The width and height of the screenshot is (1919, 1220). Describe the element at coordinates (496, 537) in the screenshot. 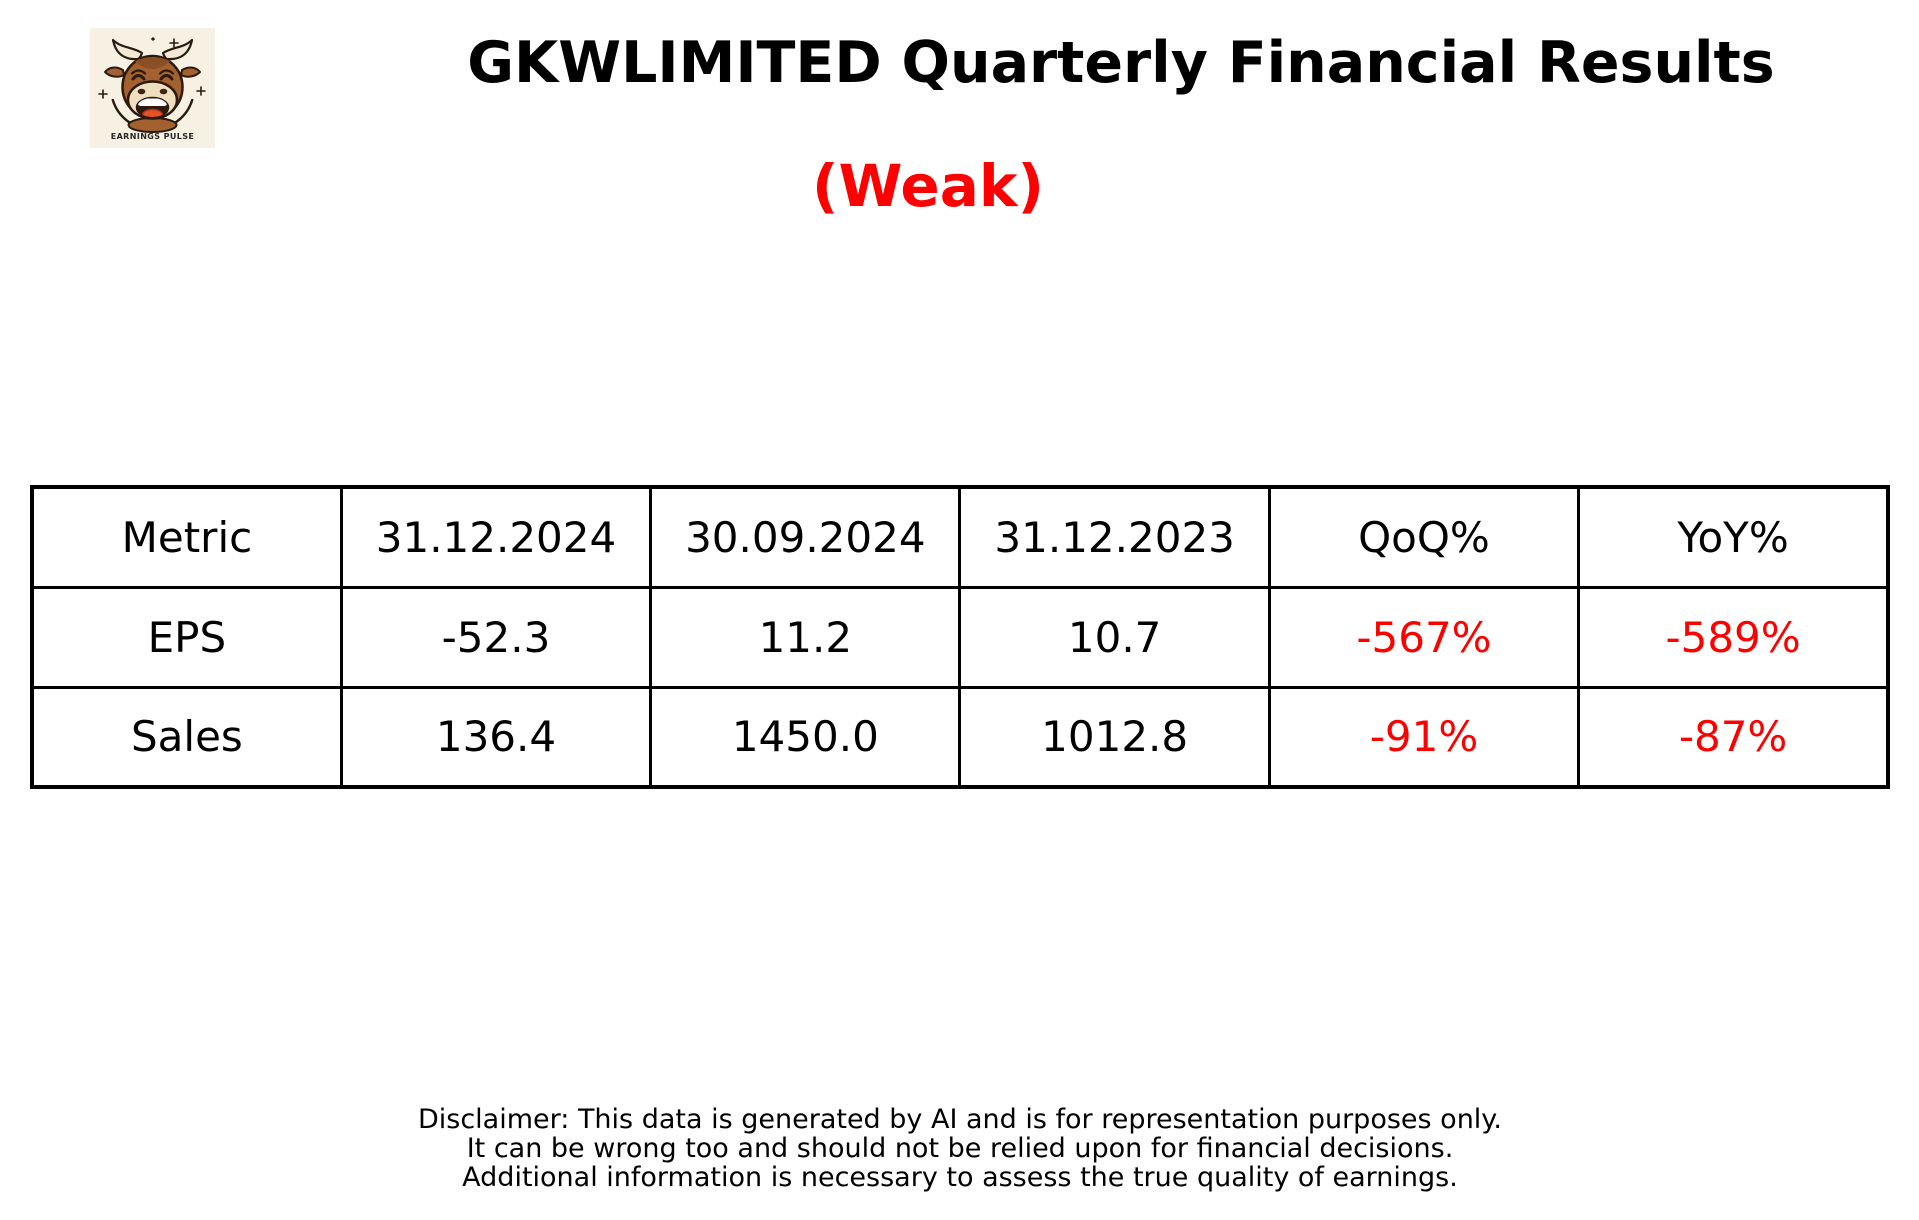

I see `col-header-current-quarter: 31.12.2024` at that location.